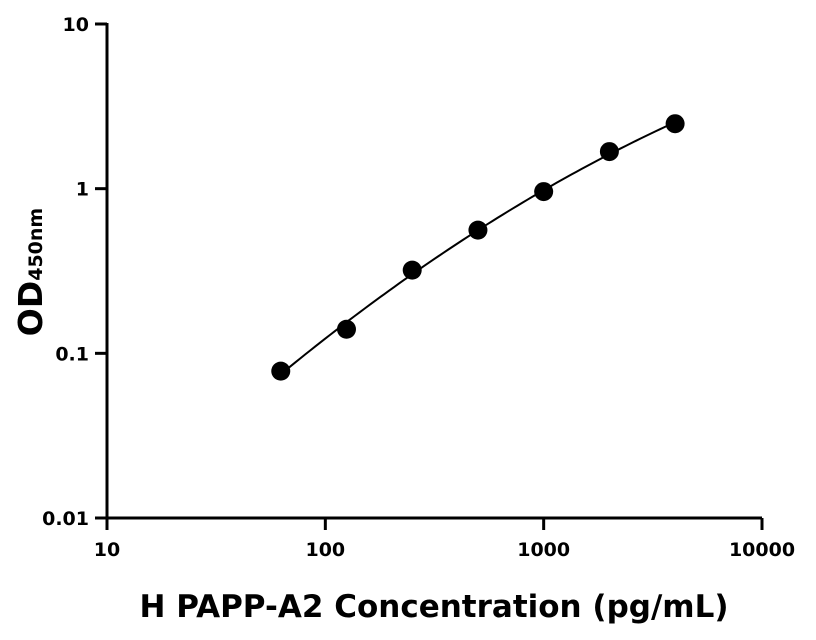 This screenshot has width=816, height=640. I want to click on y-axis-title-main: OD, so click(30, 308).